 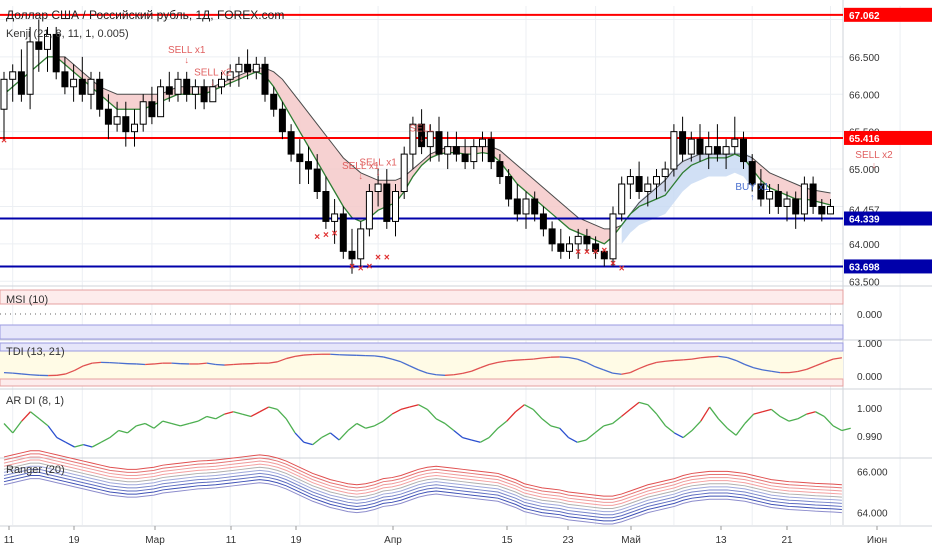 What do you see at coordinates (35, 470) in the screenshot?
I see `ranger-title: Ranger (20)` at bounding box center [35, 470].